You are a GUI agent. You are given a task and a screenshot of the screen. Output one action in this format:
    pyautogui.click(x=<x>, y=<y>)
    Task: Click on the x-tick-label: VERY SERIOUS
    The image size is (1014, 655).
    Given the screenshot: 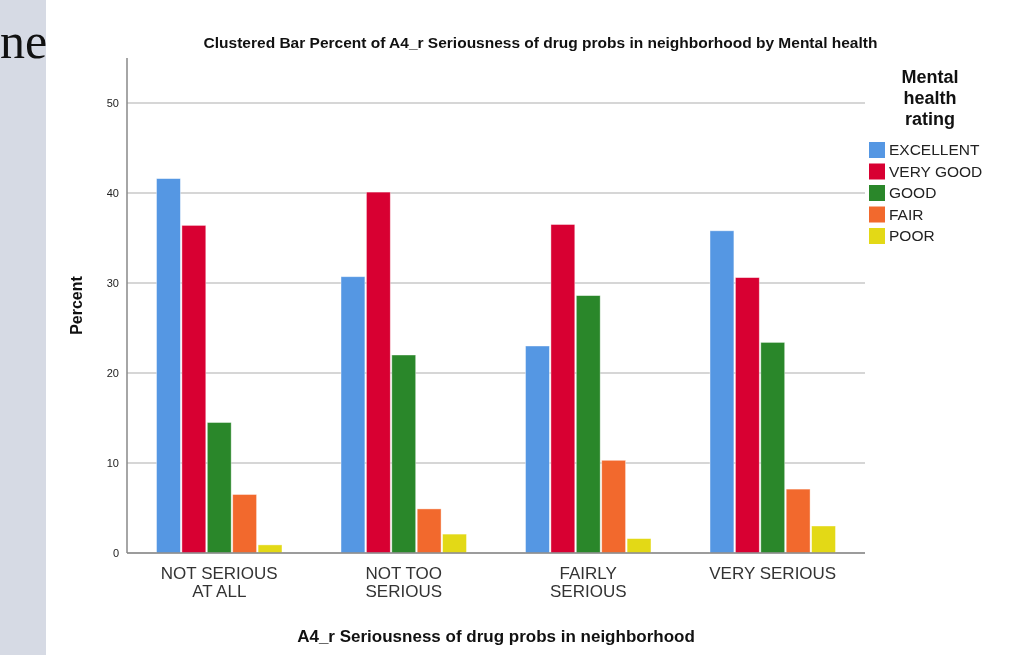 What is the action you would take?
    pyautogui.click(x=773, y=573)
    